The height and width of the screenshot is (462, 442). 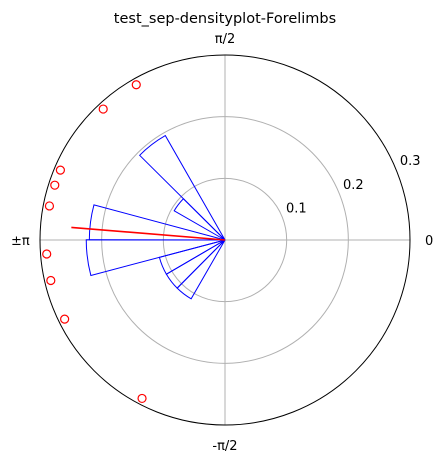 I want to click on radial-label-2: 0.2, so click(x=353, y=185).